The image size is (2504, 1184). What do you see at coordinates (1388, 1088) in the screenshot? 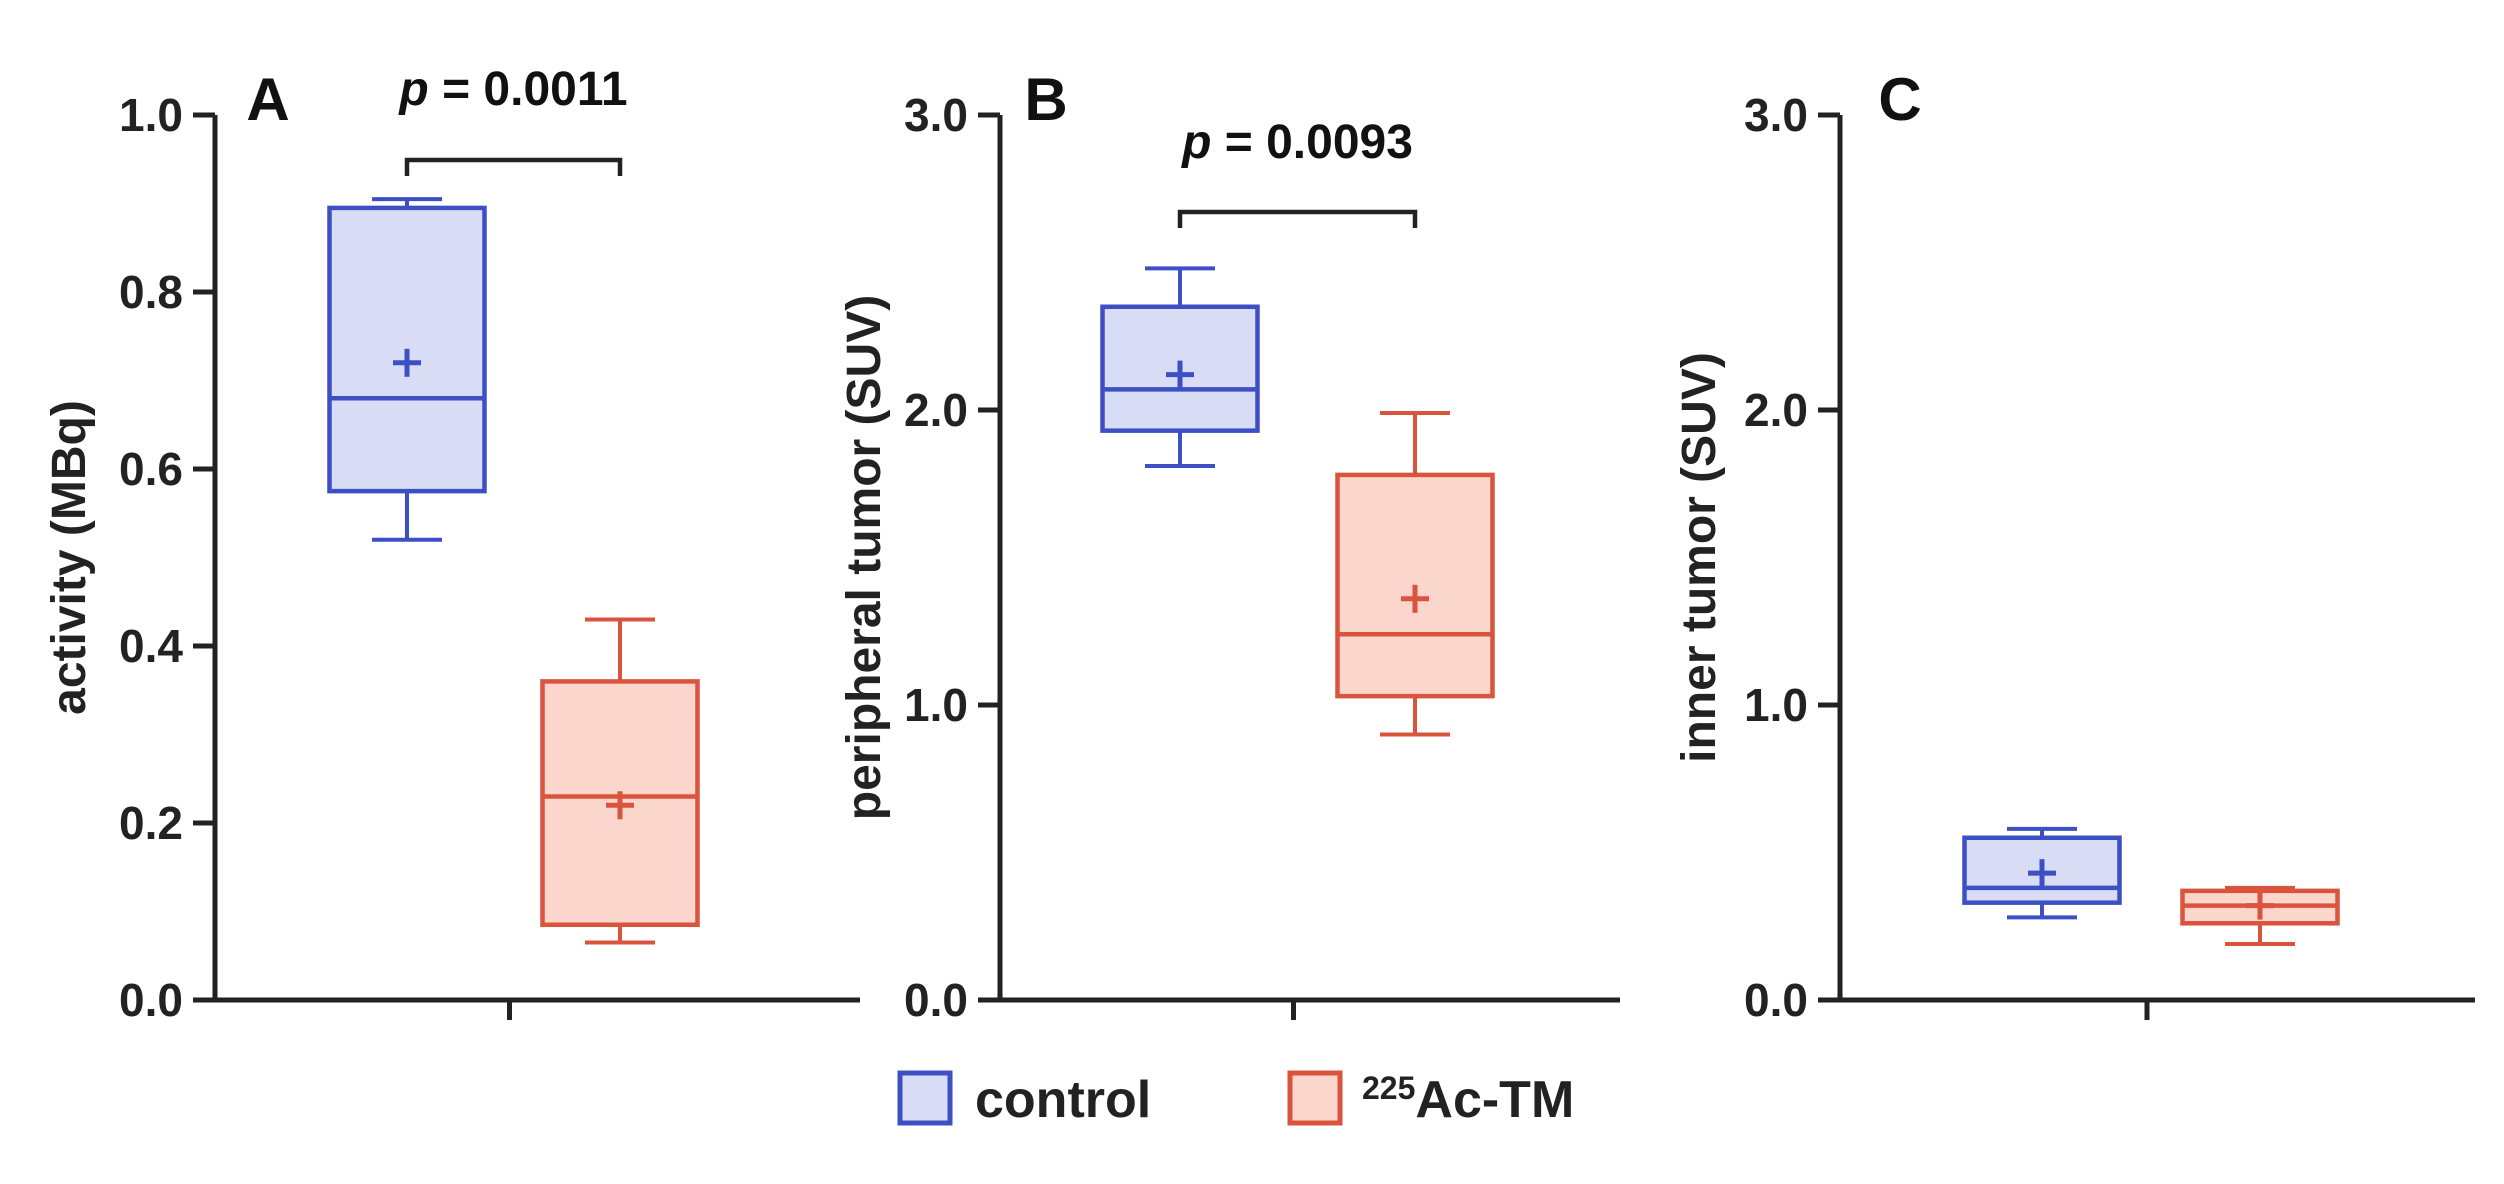
I see `legend-superscript-225: 225` at bounding box center [1388, 1088].